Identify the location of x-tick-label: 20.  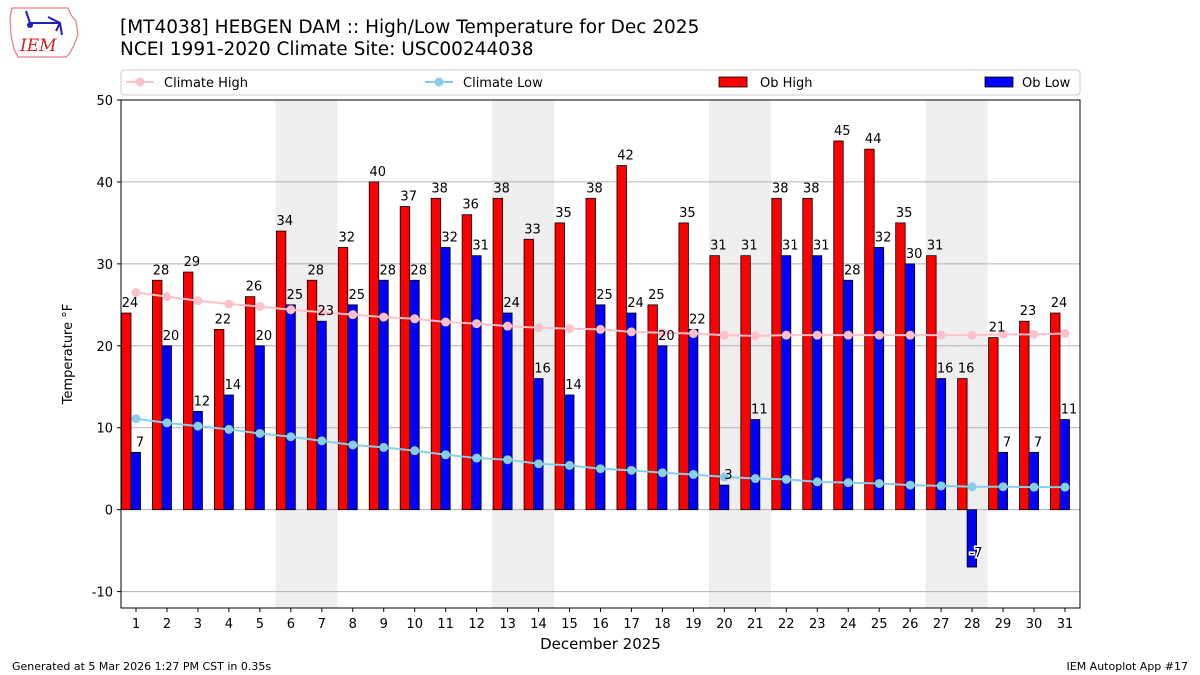
(724, 624).